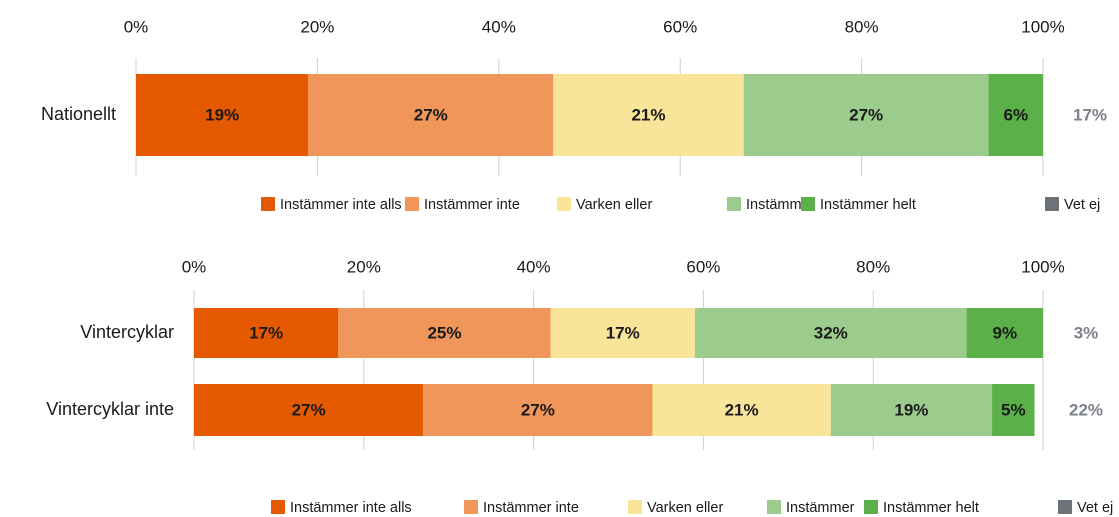 The width and height of the screenshot is (1119, 517). I want to click on category-label: Vintercyklar, so click(127, 332).